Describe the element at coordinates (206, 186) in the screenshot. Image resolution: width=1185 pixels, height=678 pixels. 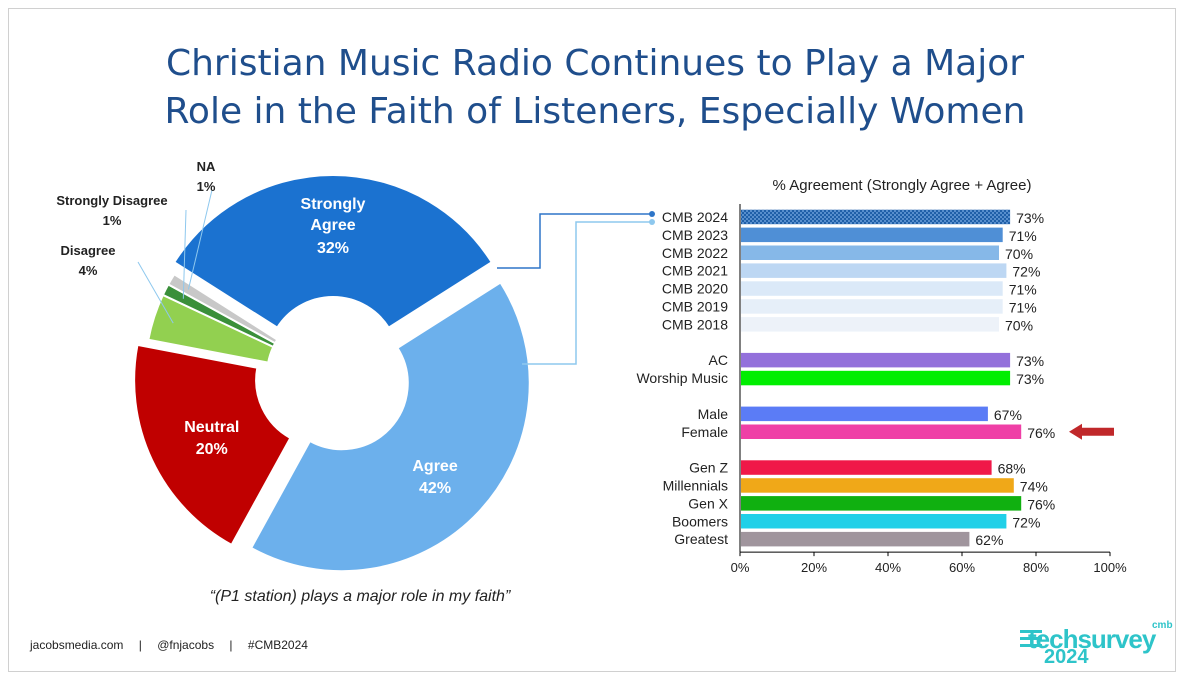
I see `slice-value-na: 1%` at that location.